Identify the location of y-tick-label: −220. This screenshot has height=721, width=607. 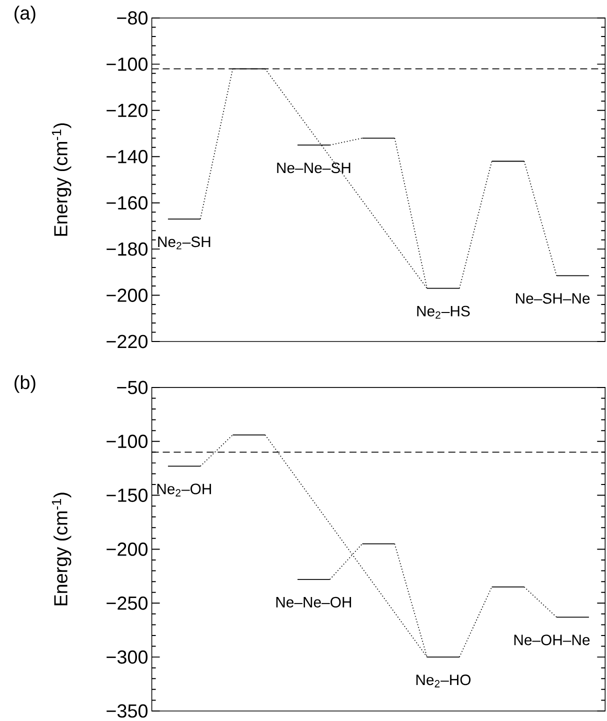
(127, 341).